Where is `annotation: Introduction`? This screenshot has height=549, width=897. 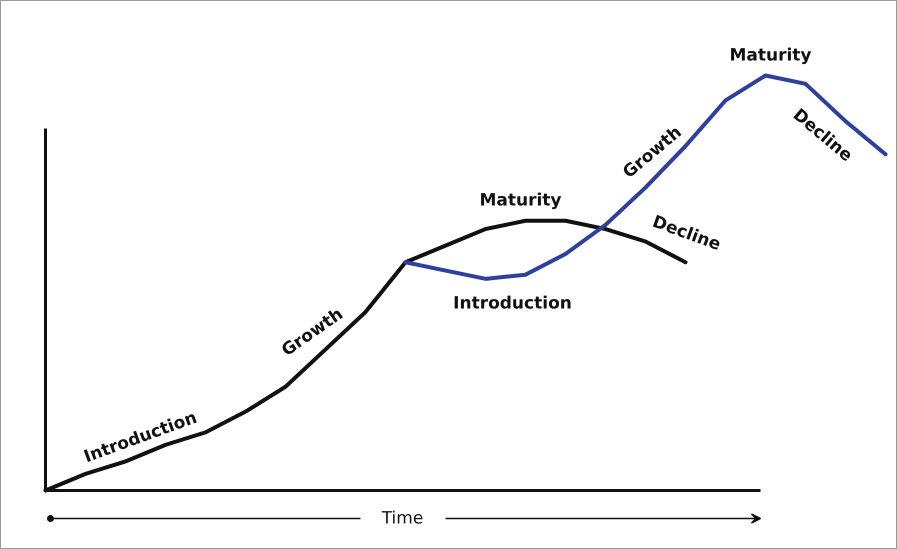 annotation: Introduction is located at coordinates (512, 304).